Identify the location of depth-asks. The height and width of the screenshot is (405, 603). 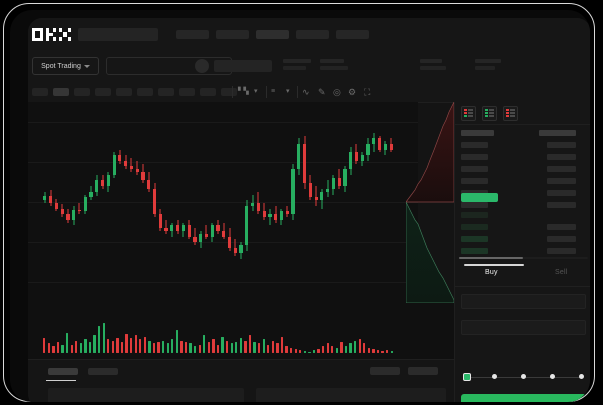
(430, 152).